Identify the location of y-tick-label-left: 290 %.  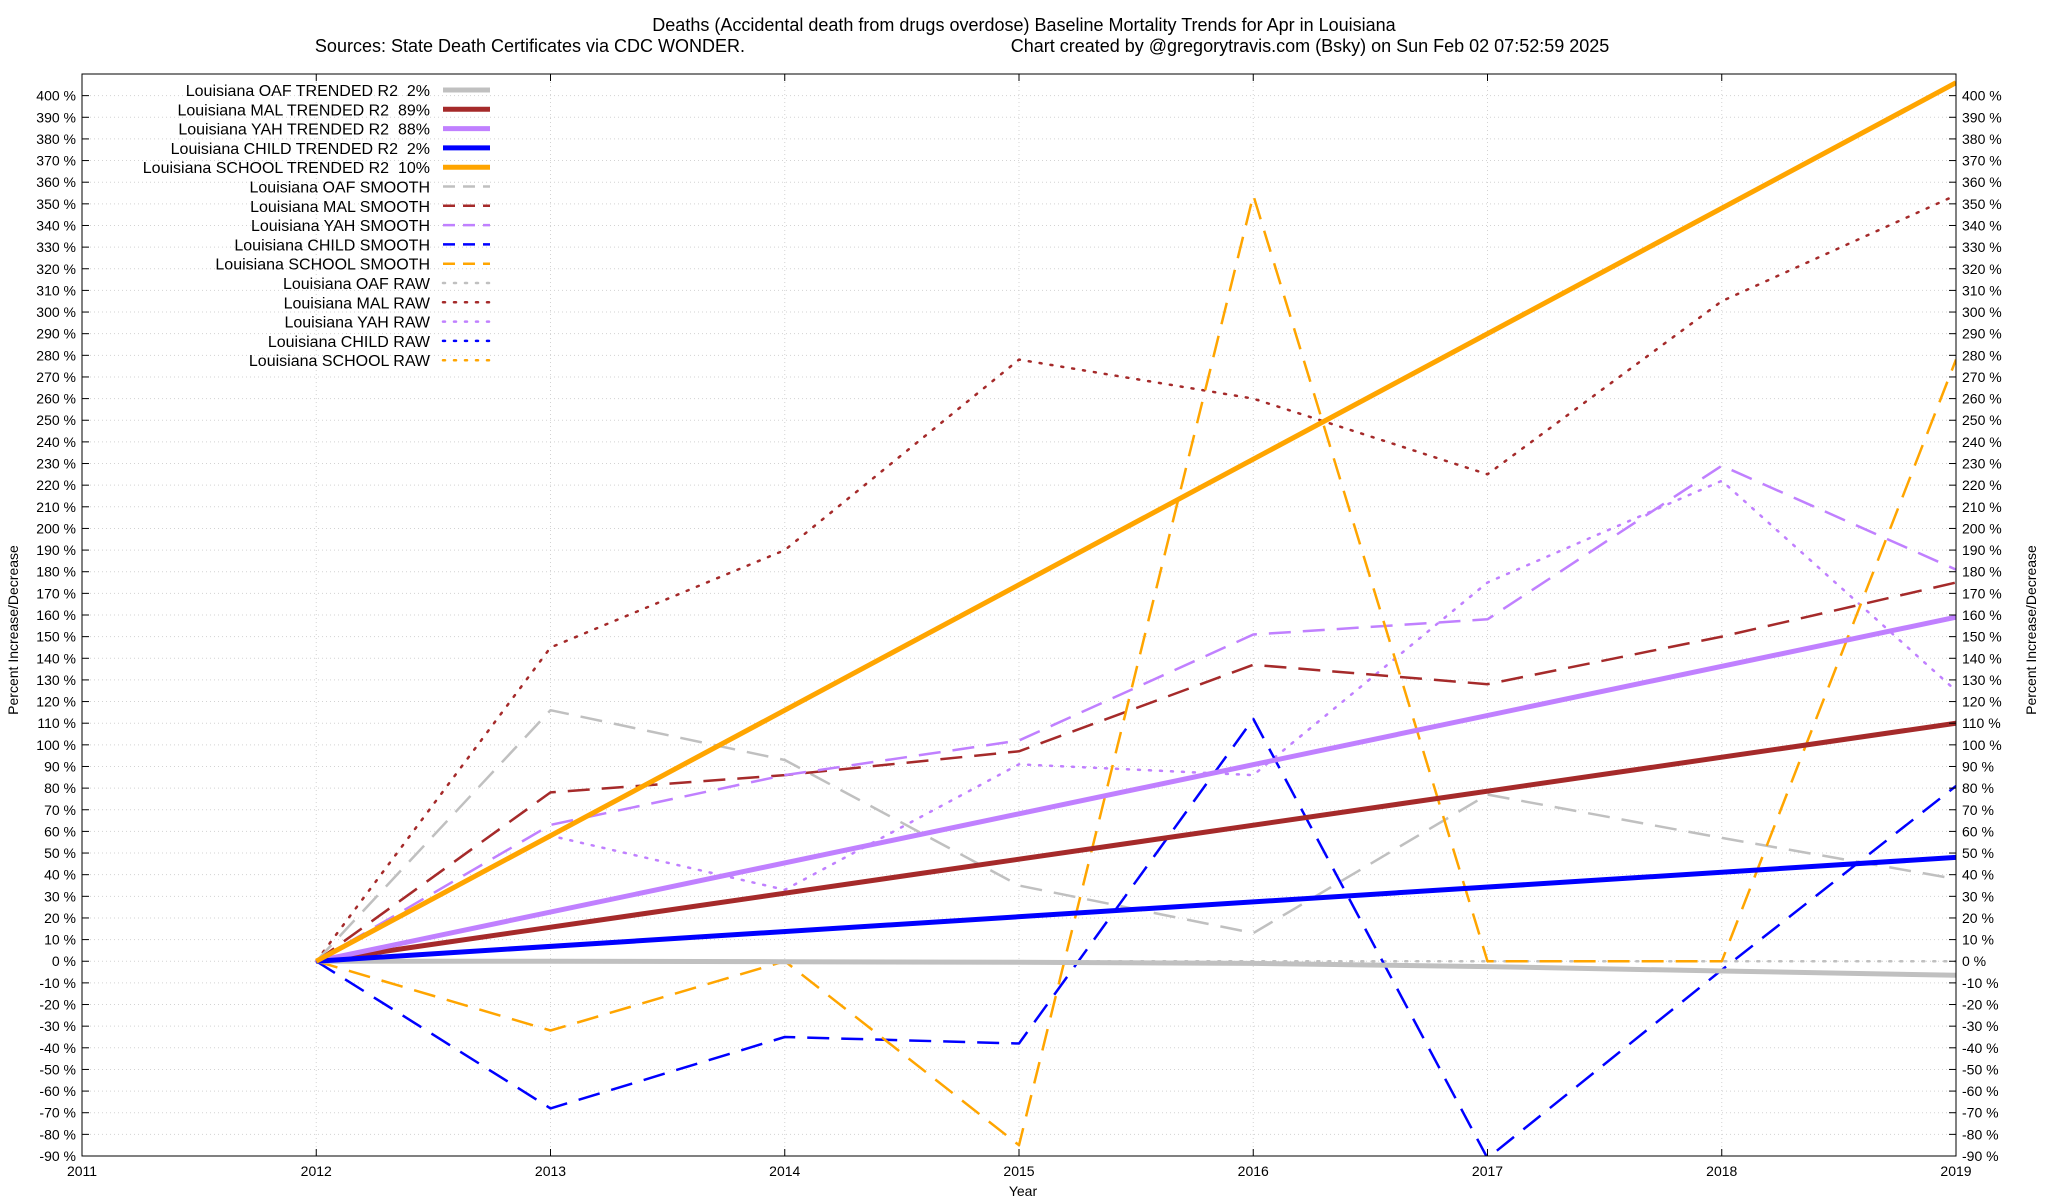
(56, 334).